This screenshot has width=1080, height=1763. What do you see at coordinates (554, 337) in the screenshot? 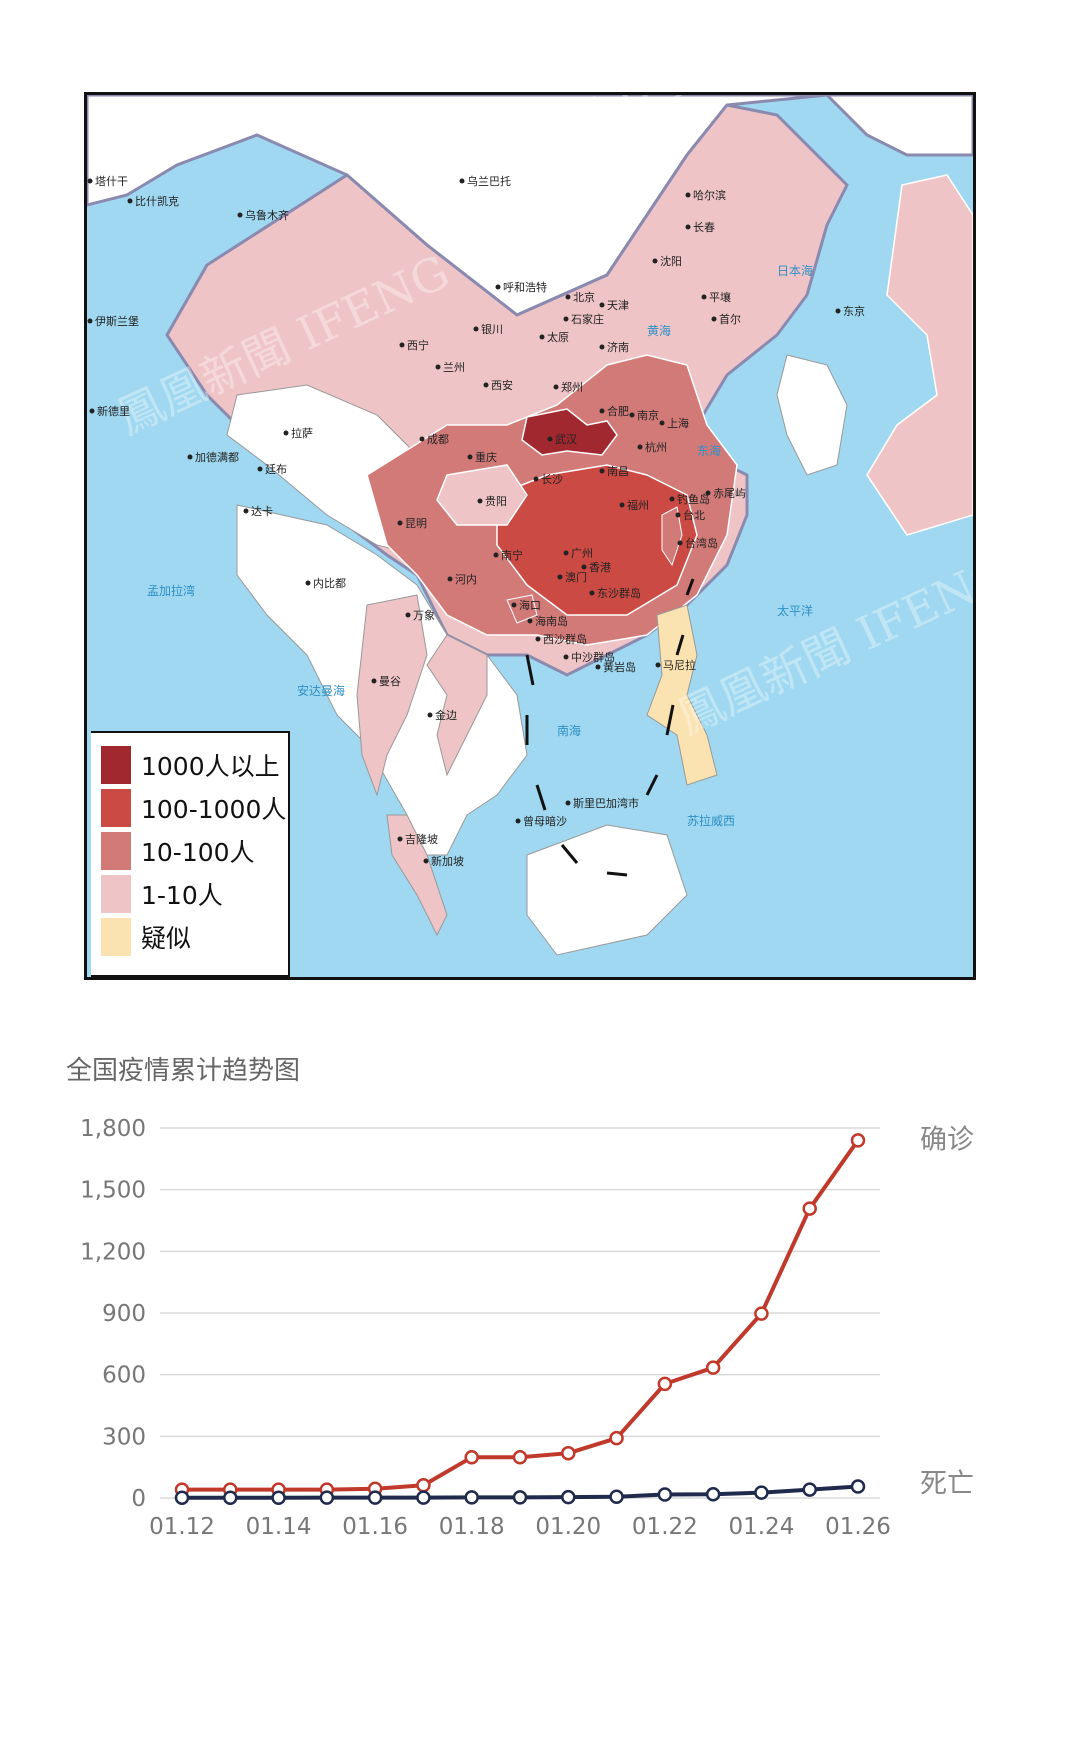
I see `city-marker: 太原` at bounding box center [554, 337].